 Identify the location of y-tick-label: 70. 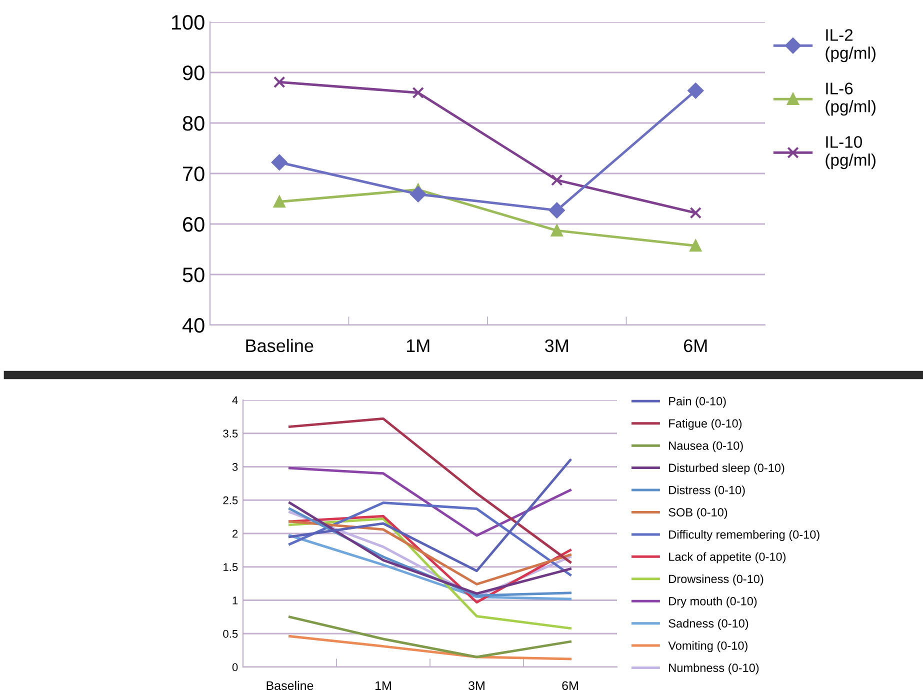
(193, 174).